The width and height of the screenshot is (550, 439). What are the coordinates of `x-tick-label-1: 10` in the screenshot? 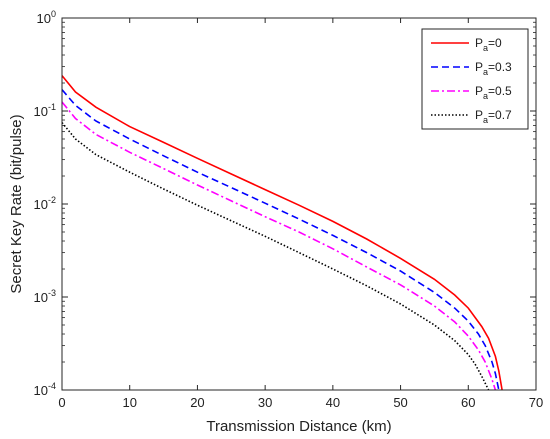 It's located at (129, 402).